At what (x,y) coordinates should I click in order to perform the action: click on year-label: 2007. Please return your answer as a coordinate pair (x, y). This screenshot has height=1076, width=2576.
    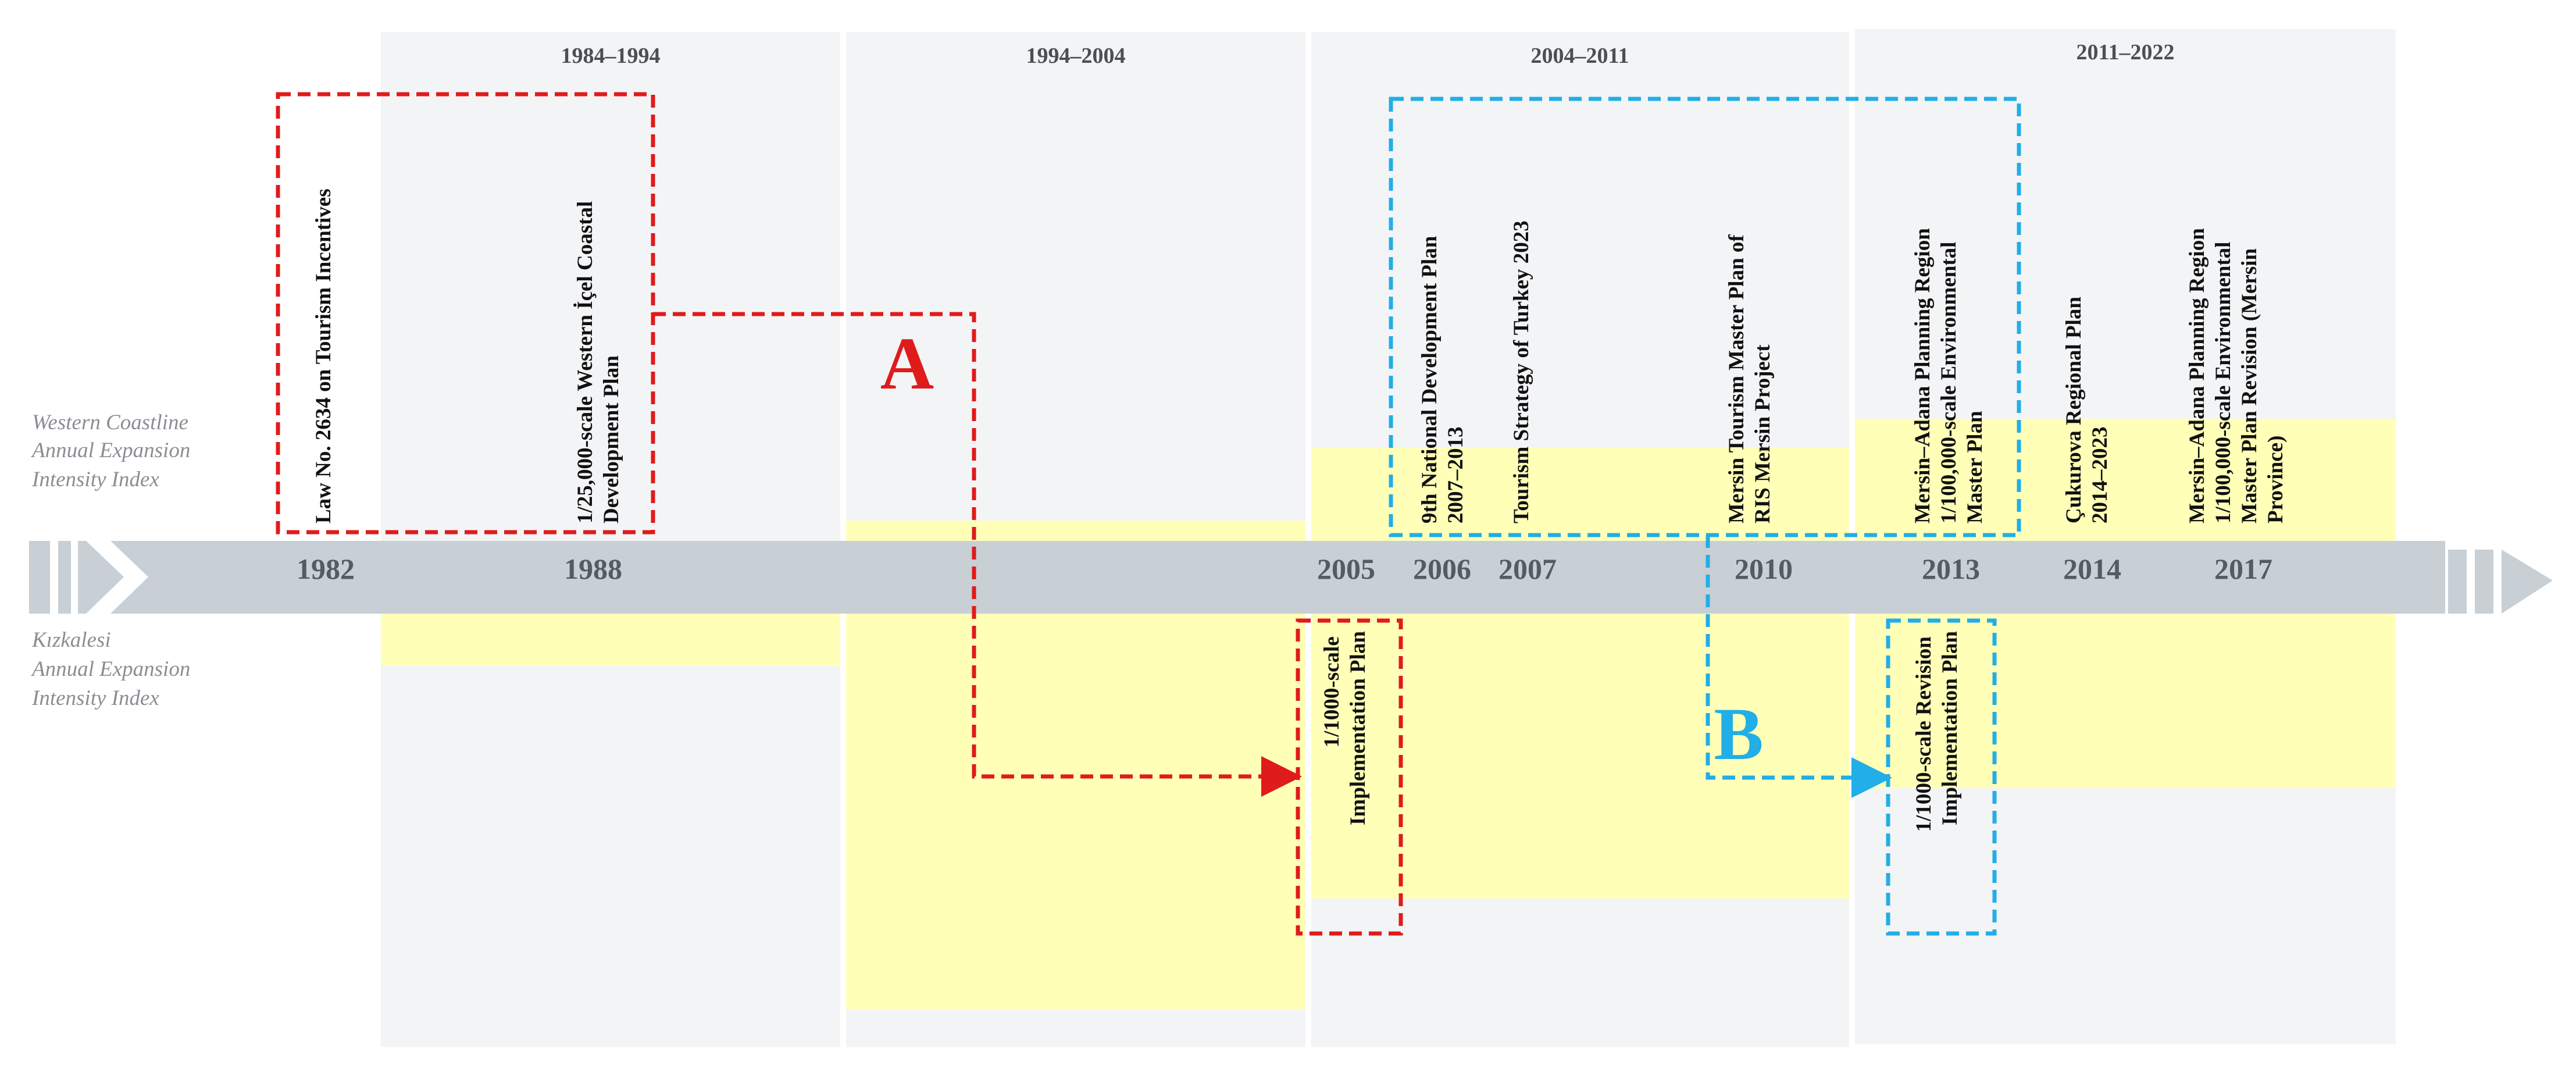
    Looking at the image, I should click on (1528, 569).